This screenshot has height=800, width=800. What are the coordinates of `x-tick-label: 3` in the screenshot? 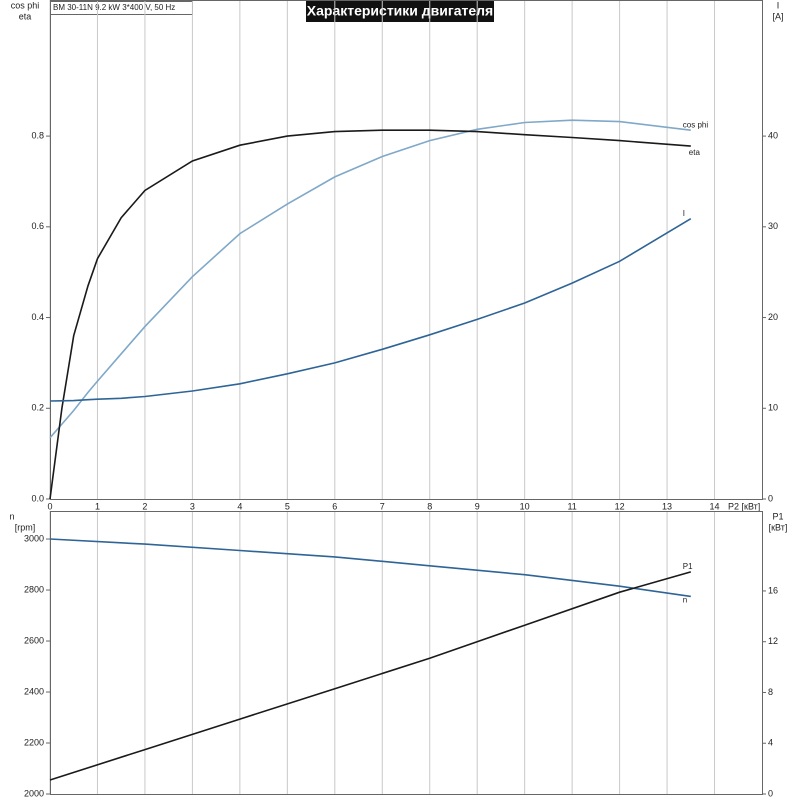 It's located at (192, 506).